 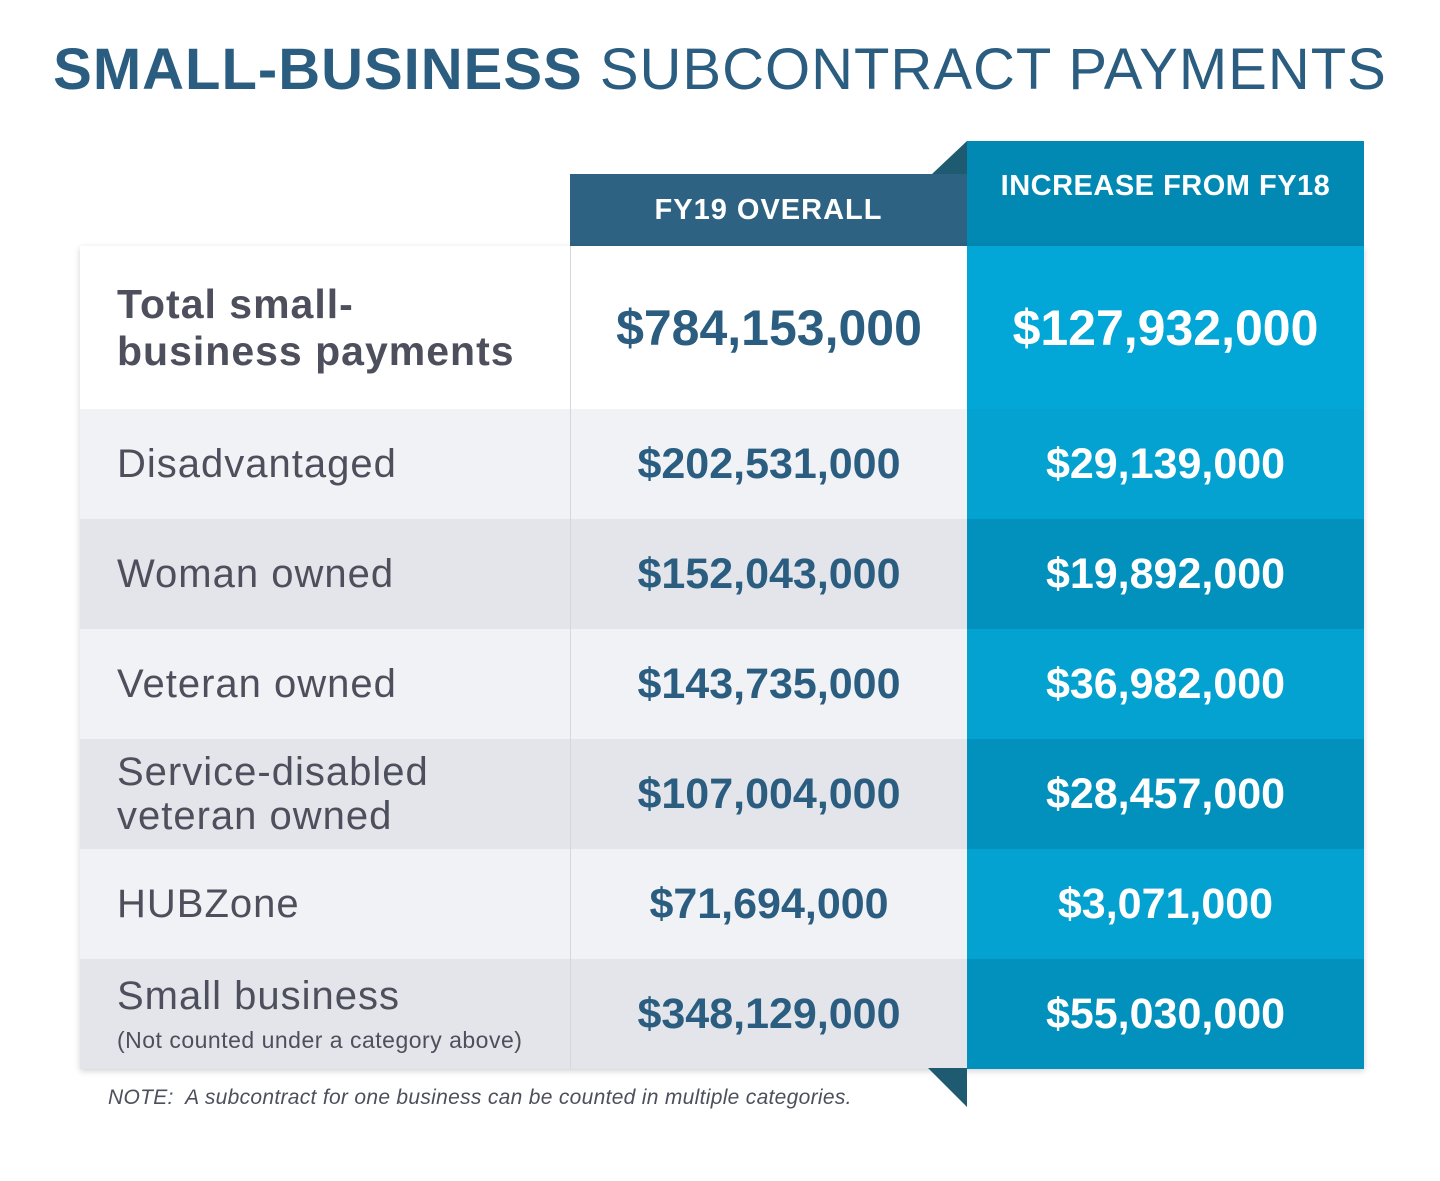 What do you see at coordinates (768, 794) in the screenshot?
I see `fy19-value: $107,004,000` at bounding box center [768, 794].